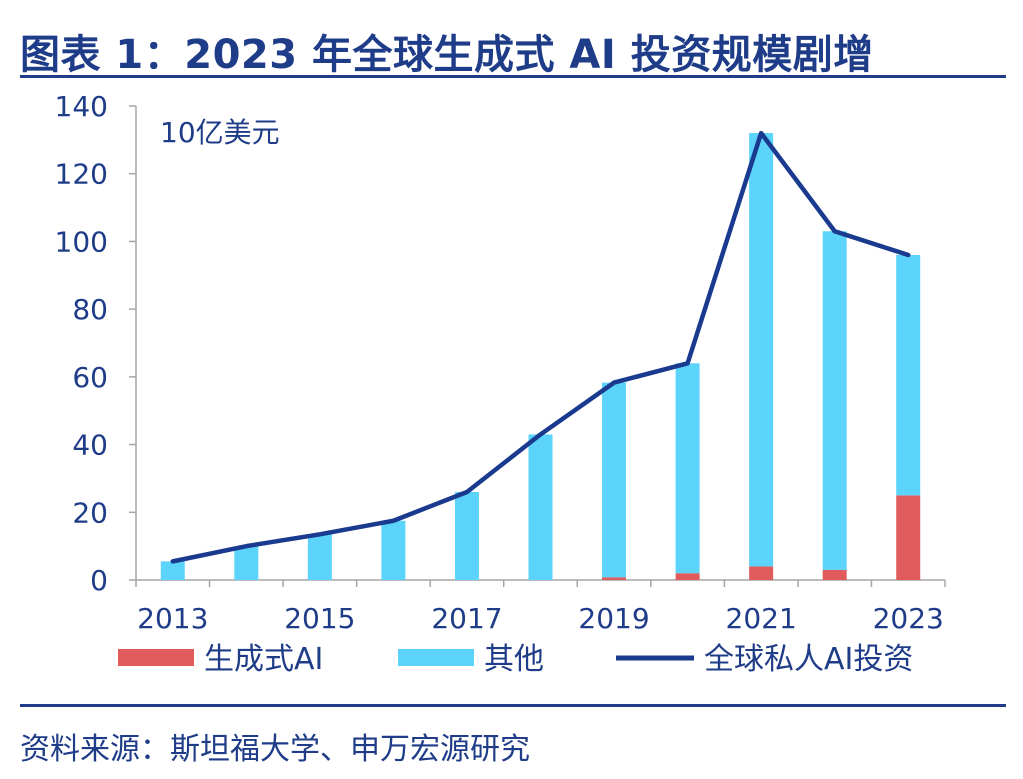  I want to click on source-note: 资料来源：斯坦福大学、申万宏源研究, so click(275, 749).